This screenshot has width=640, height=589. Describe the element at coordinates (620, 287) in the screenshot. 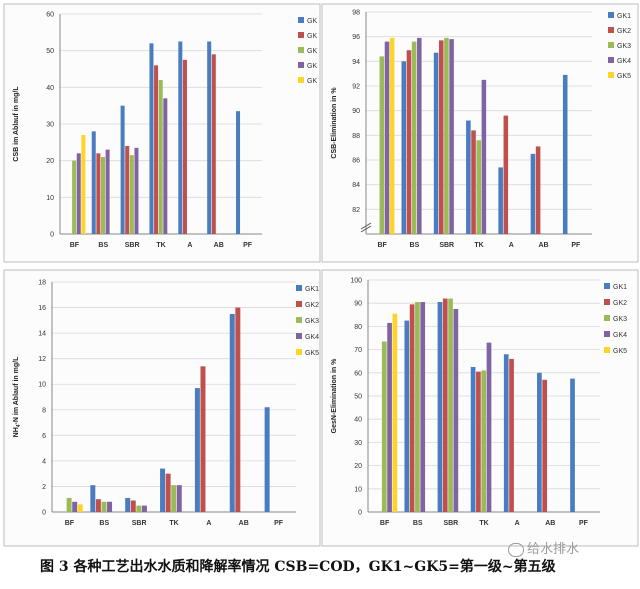

I see `legend-entry: GK1` at that location.